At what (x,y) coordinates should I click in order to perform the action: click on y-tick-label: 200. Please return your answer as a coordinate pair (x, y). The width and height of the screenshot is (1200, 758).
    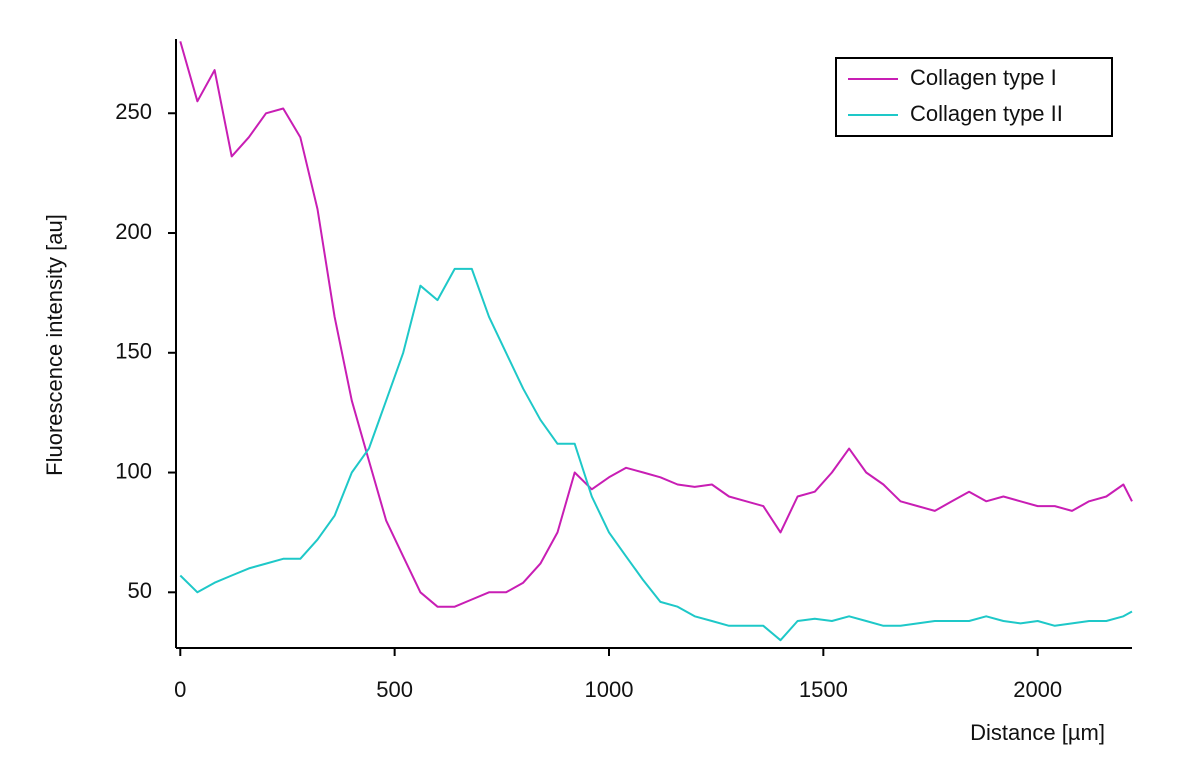
    Looking at the image, I should click on (133, 231).